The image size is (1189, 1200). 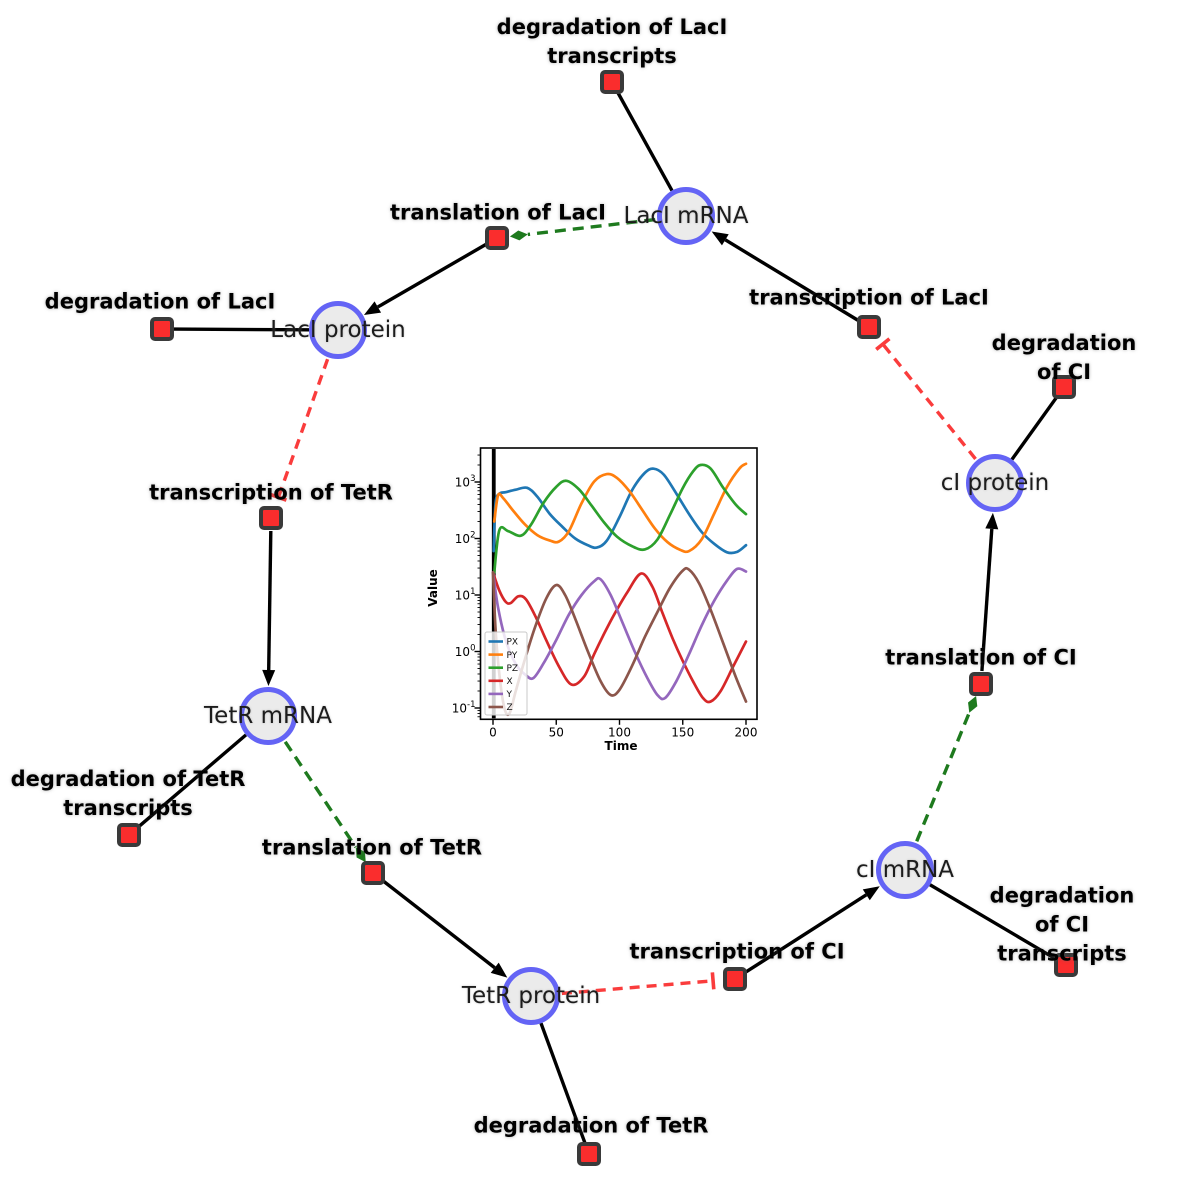 I want to click on edge-tetr-mrna-to-degradation-of-tetr-transcripts, so click(x=192, y=781).